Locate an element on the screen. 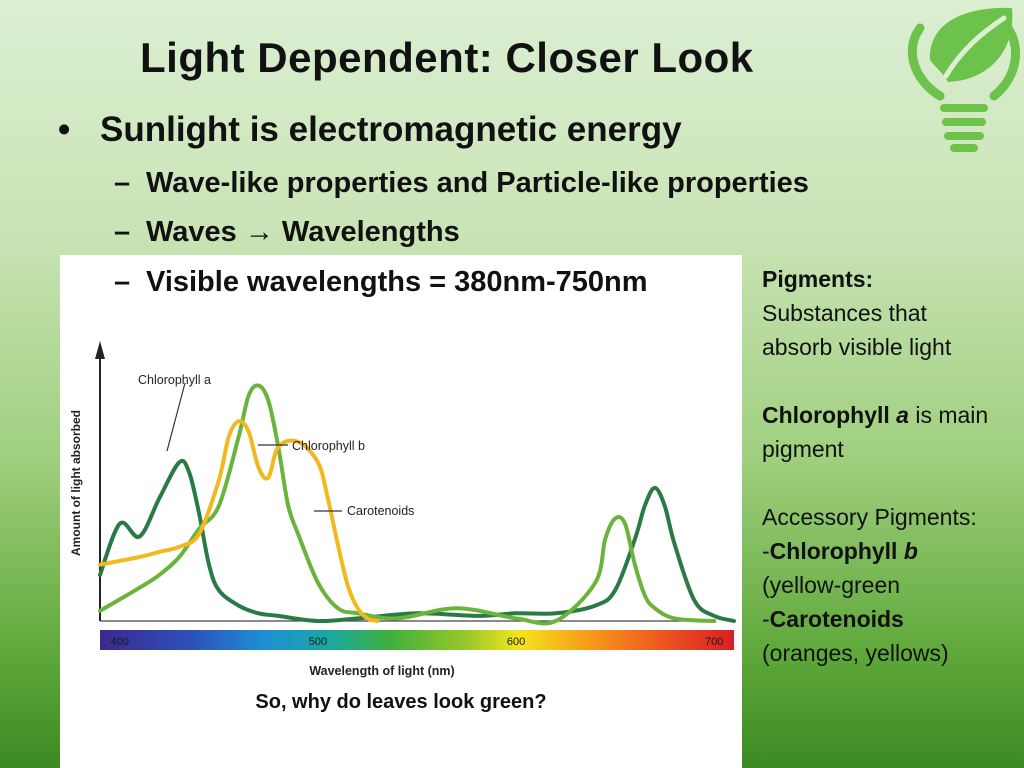  chlorophyll-b-label-text: Chlorophyll b is located at coordinates (328, 446).